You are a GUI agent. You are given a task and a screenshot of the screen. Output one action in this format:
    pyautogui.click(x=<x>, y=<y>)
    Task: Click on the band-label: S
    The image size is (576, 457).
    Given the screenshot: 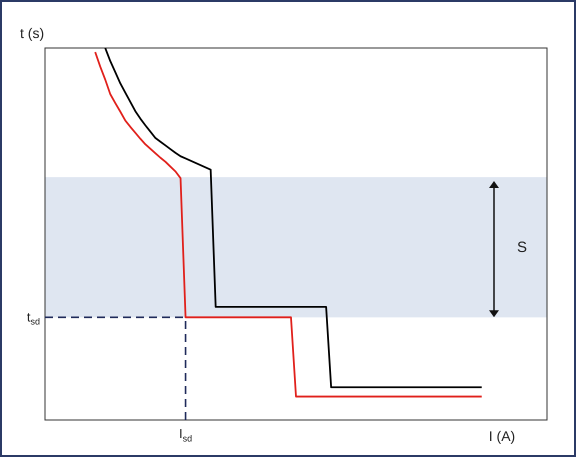 What is the action you would take?
    pyautogui.click(x=522, y=247)
    